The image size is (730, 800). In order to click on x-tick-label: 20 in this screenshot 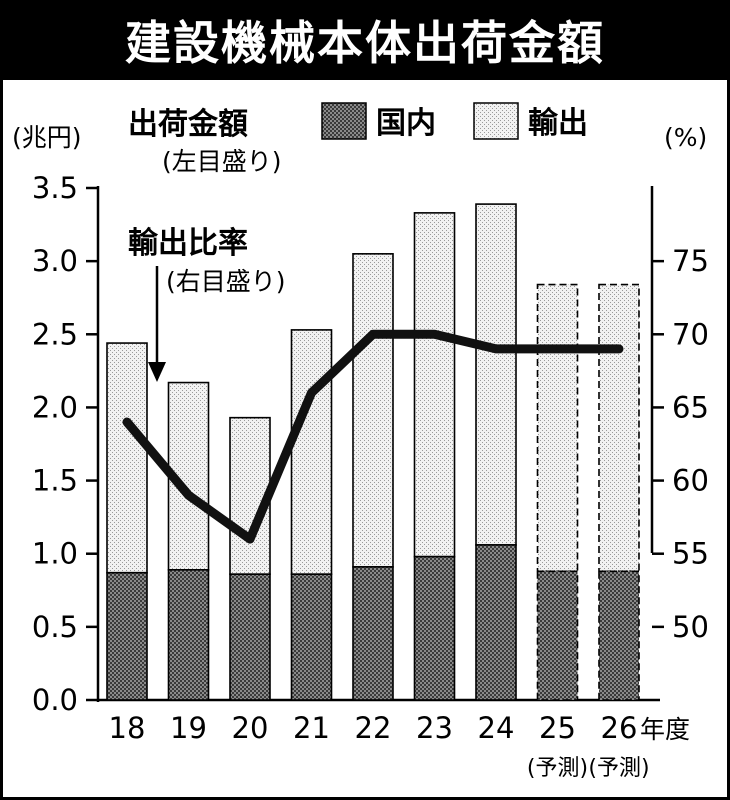, I will do `click(250, 728)`.